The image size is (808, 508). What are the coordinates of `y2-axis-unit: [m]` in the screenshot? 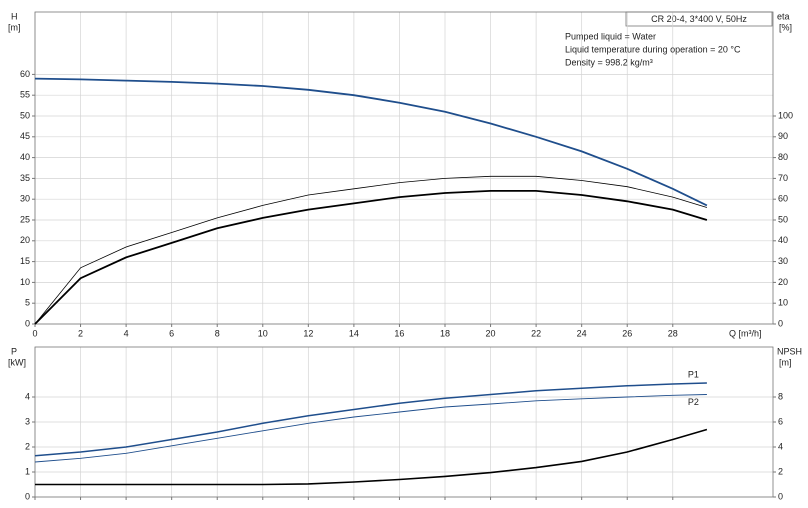 It's located at (785, 362).